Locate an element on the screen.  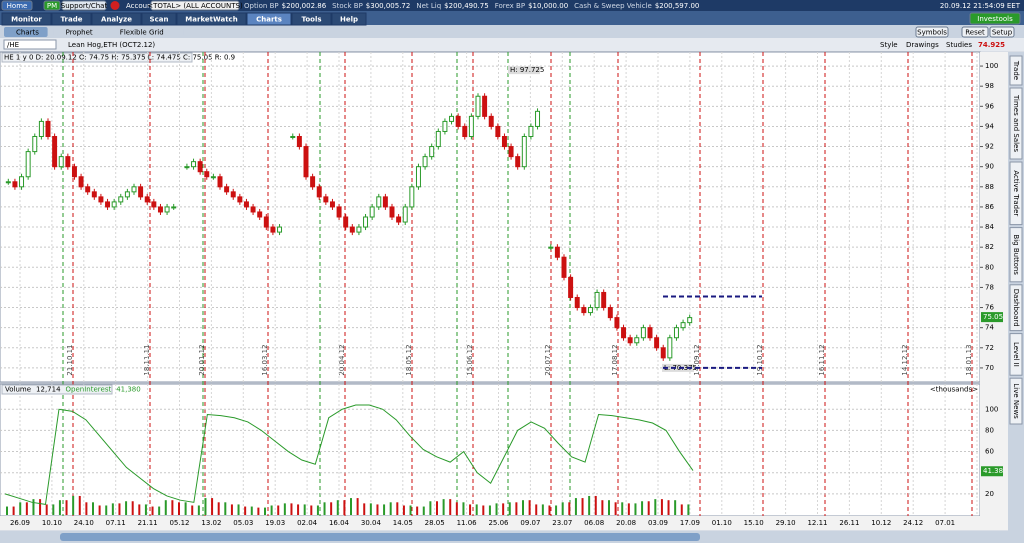
info-bar is located at coordinates (97, 57).